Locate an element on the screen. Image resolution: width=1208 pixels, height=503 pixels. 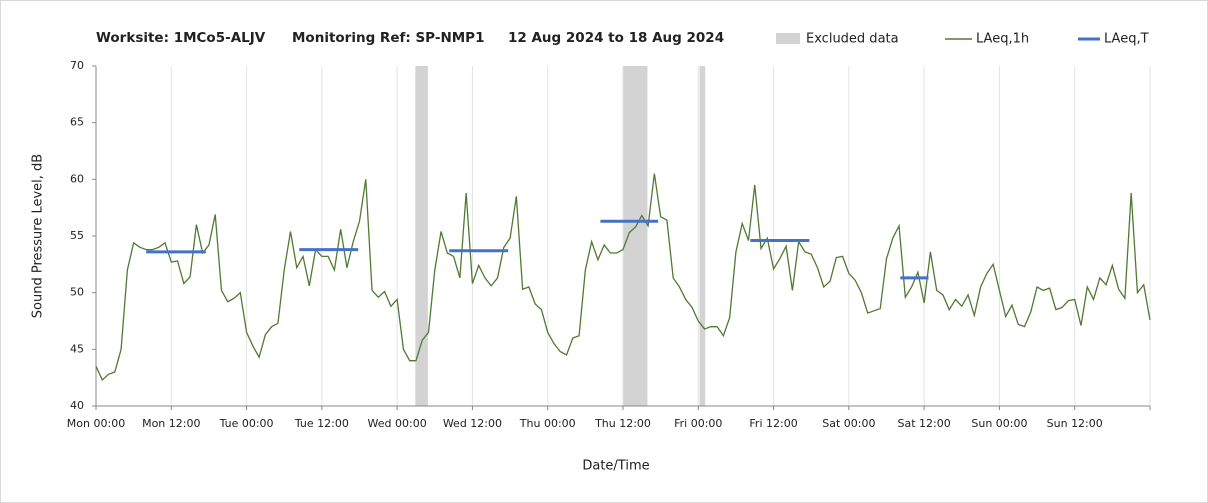
x-tick-label: Sun 12:00 is located at coordinates (1075, 423).